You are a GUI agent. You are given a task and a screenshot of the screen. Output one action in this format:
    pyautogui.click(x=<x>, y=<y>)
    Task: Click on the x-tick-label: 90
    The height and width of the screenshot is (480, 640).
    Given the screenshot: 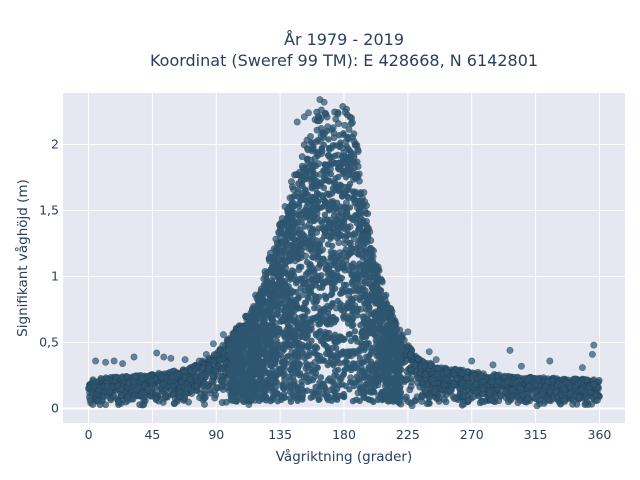 What is the action you would take?
    pyautogui.click(x=216, y=434)
    